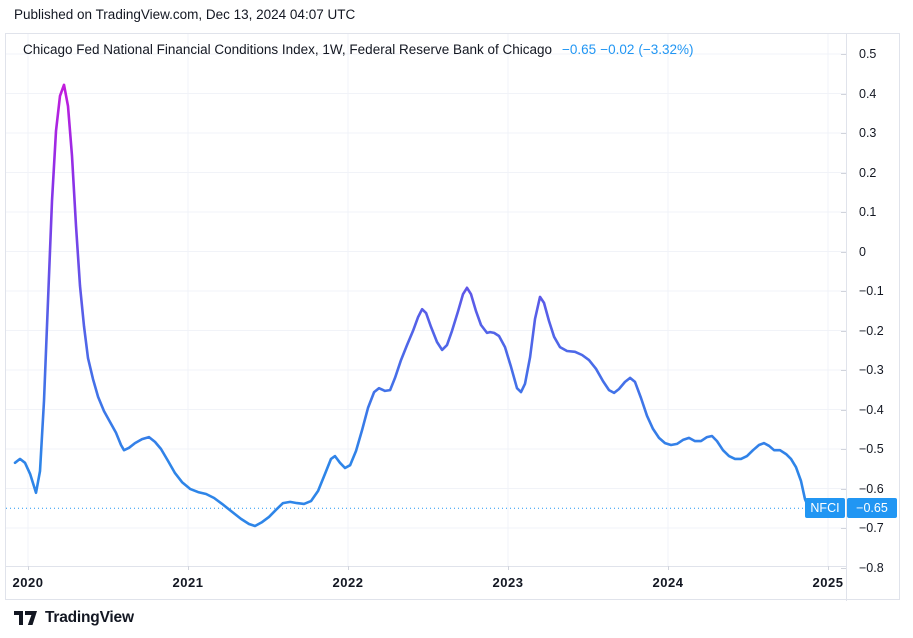 The height and width of the screenshot is (638, 913). What do you see at coordinates (871, 370) in the screenshot?
I see `y-axis-label: −0.3` at bounding box center [871, 370].